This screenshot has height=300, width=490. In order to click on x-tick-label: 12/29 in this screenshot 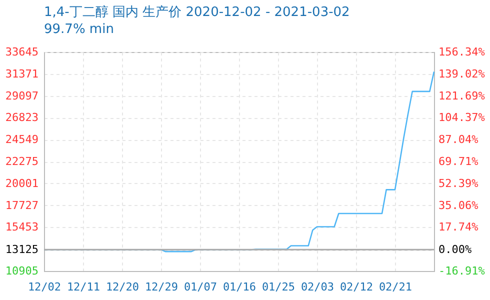, I will do `click(161, 287)`.